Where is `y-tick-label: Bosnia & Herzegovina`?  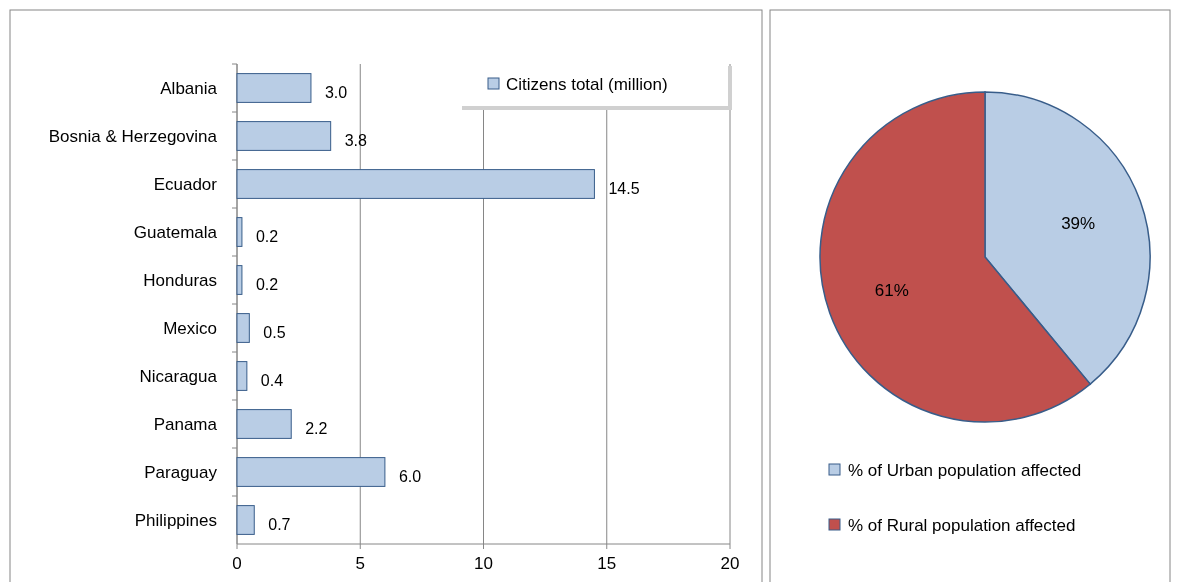
y-tick-label: Bosnia & Herzegovina is located at coordinates (133, 136).